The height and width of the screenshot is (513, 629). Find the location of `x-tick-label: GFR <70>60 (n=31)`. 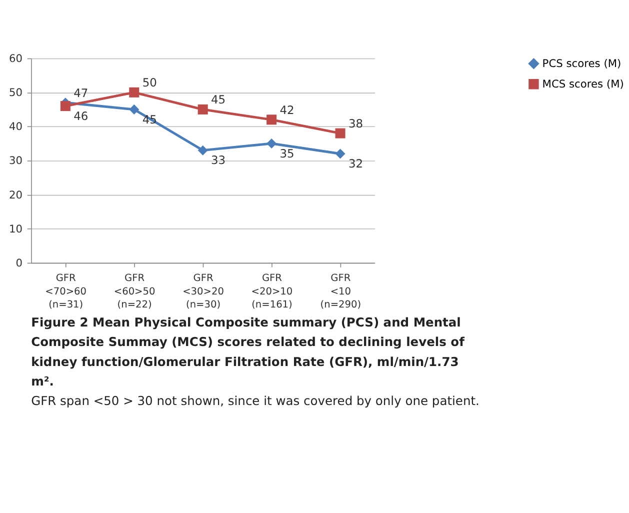

x-tick-label: GFR <70>60 (n=31) is located at coordinates (66, 291).